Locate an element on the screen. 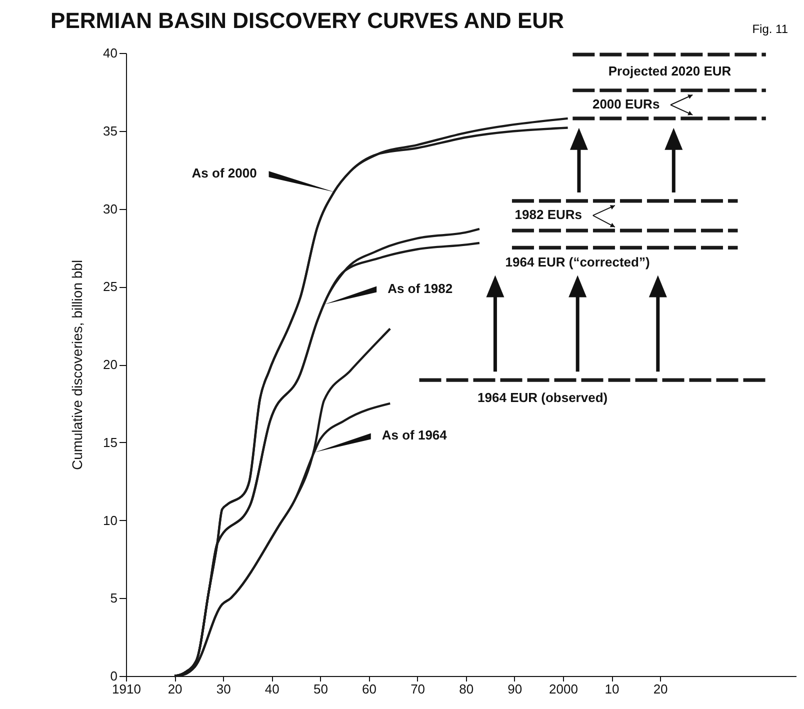  x-tick-label: 90 is located at coordinates (515, 689).